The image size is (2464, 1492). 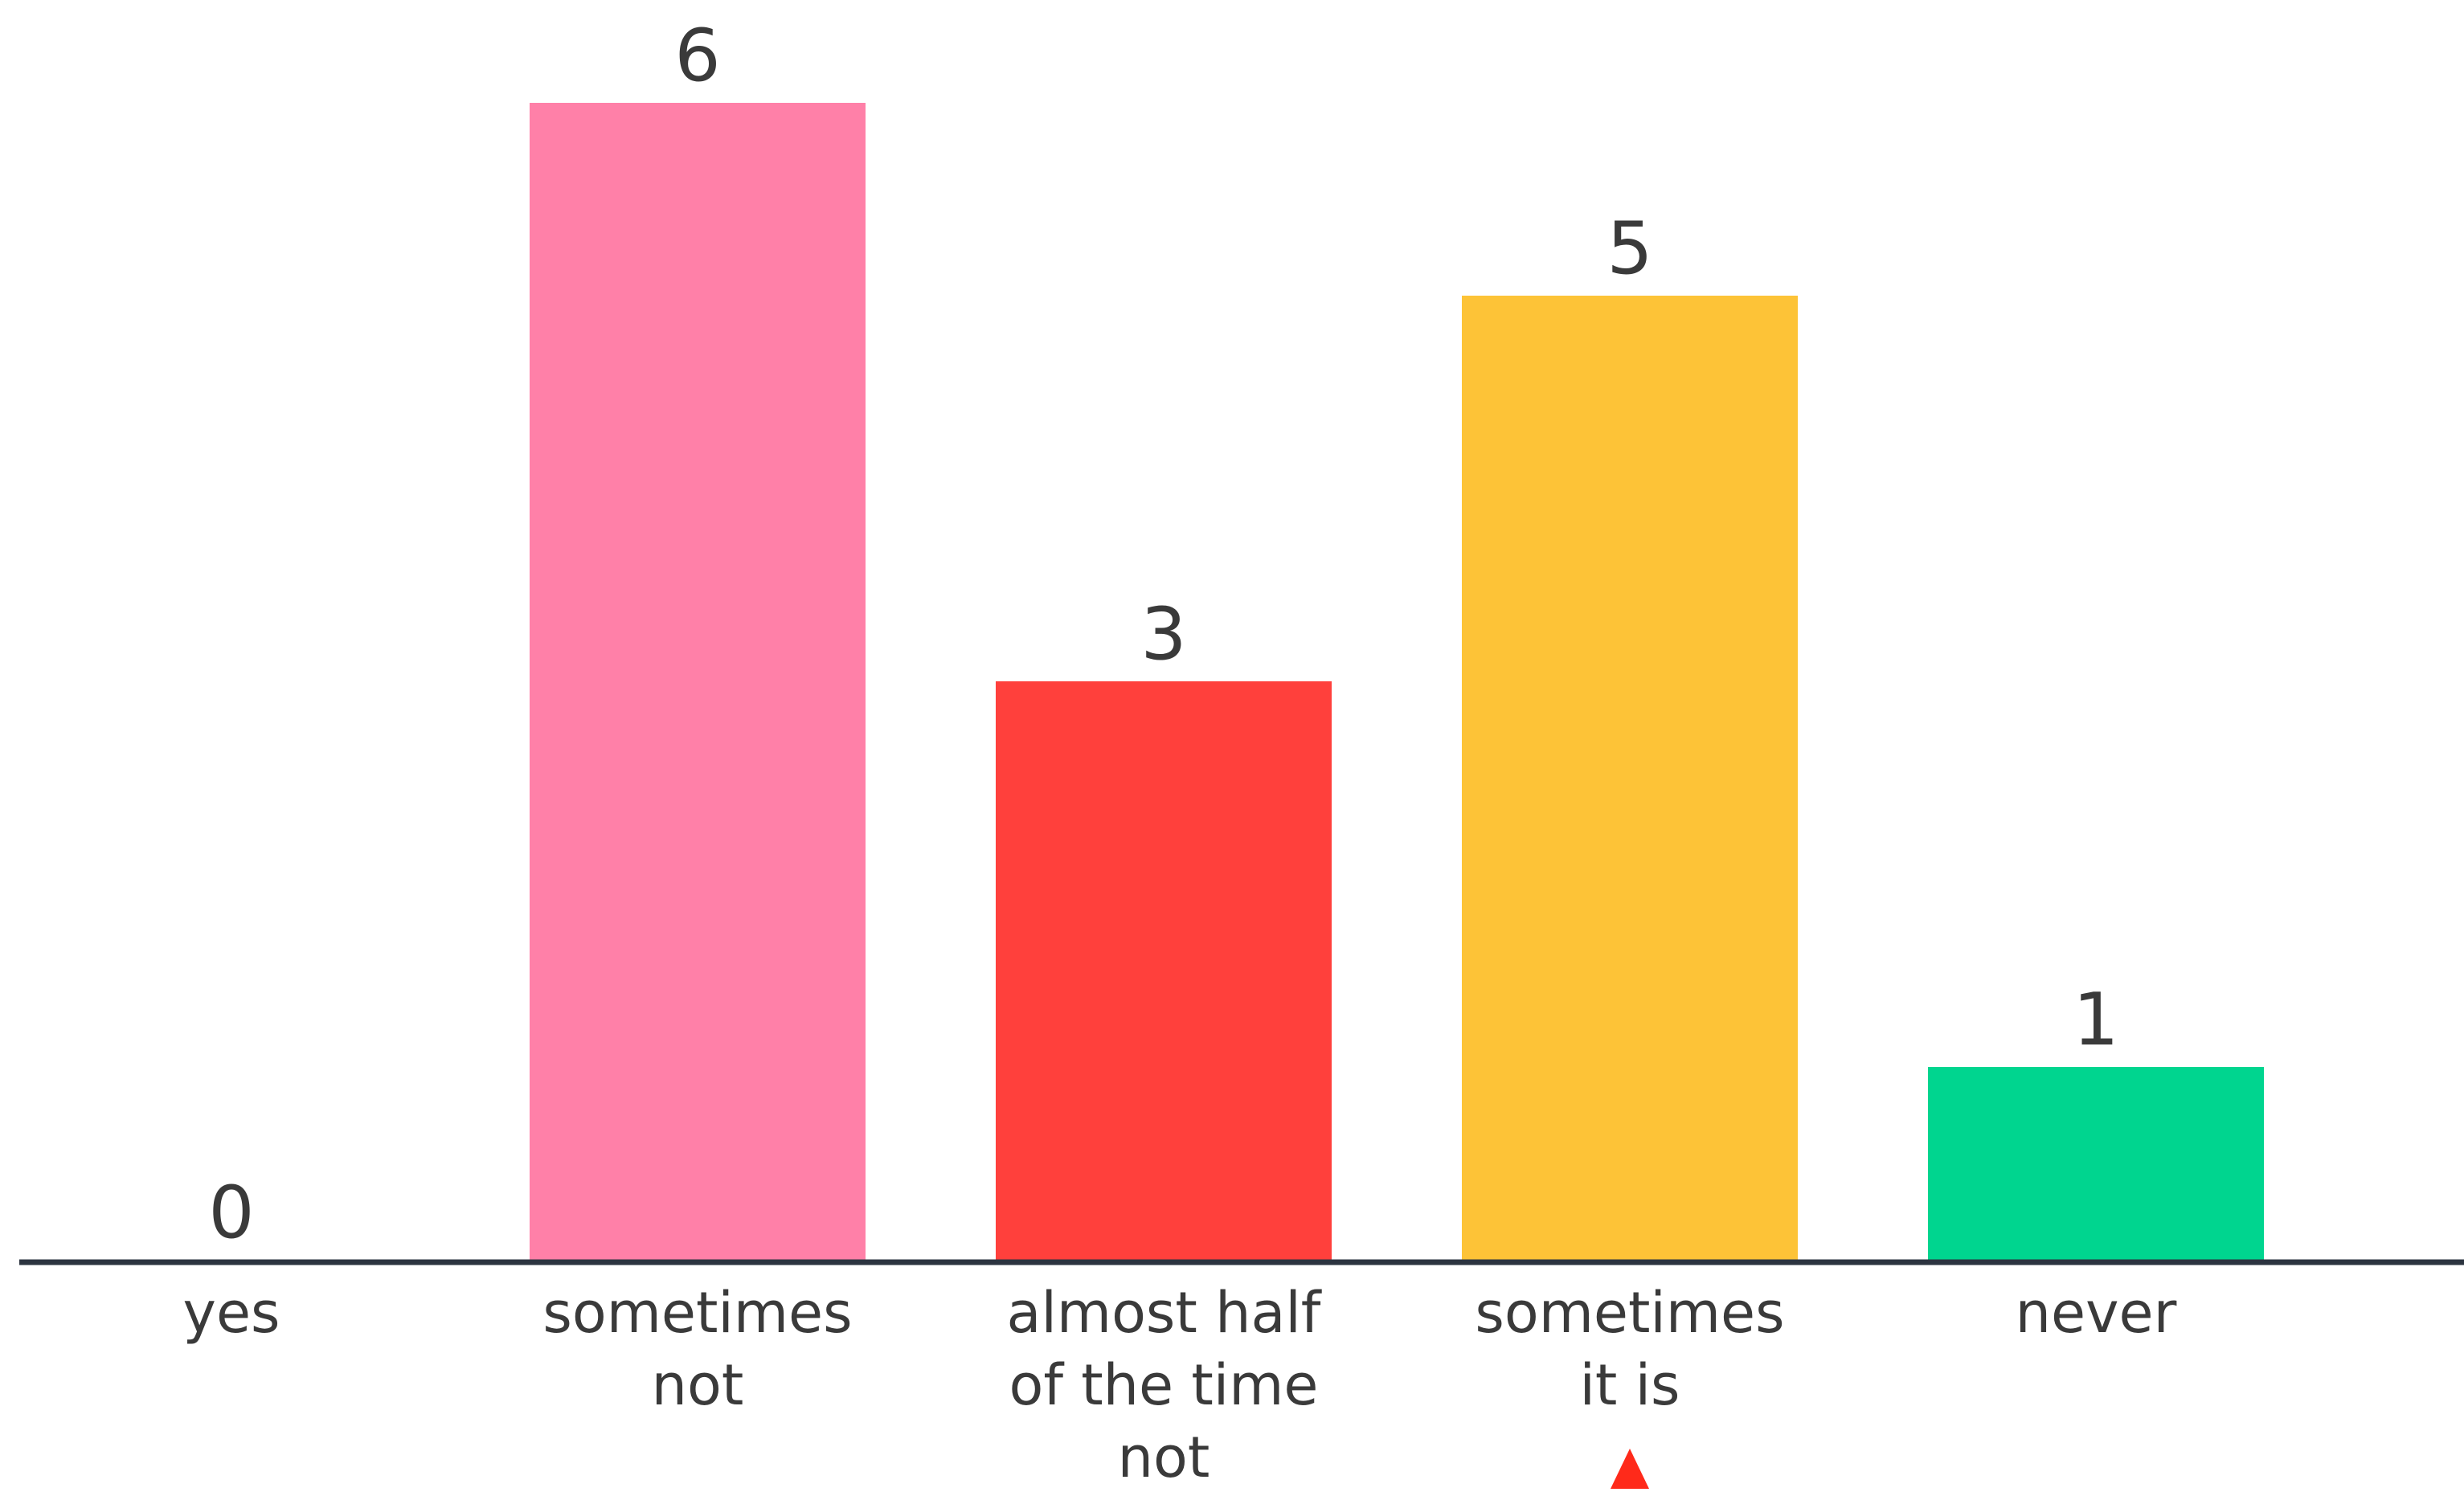 I want to click on category-label-line: of the time, so click(x=1164, y=1385).